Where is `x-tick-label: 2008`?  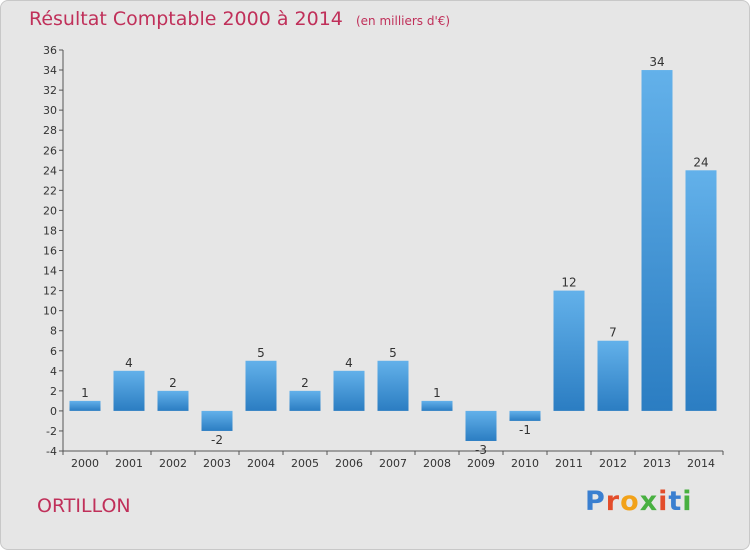
x-tick-label: 2008 is located at coordinates (437, 463).